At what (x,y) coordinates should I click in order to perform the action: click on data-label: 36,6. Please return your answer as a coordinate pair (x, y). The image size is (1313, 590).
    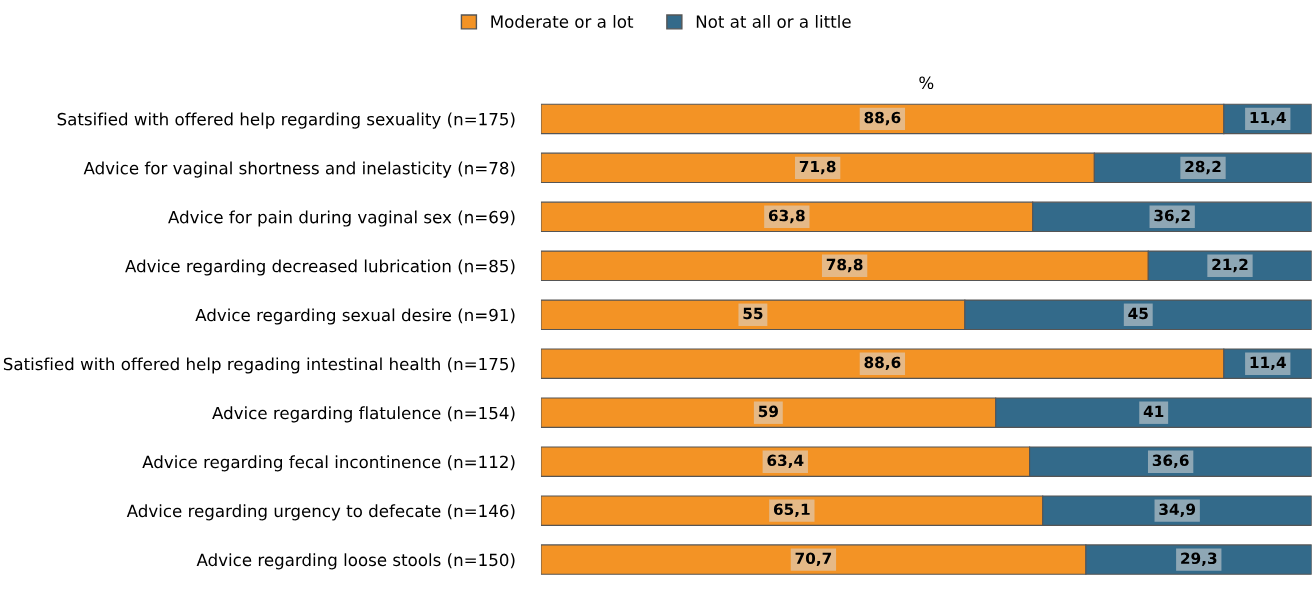
    Looking at the image, I should click on (1170, 461).